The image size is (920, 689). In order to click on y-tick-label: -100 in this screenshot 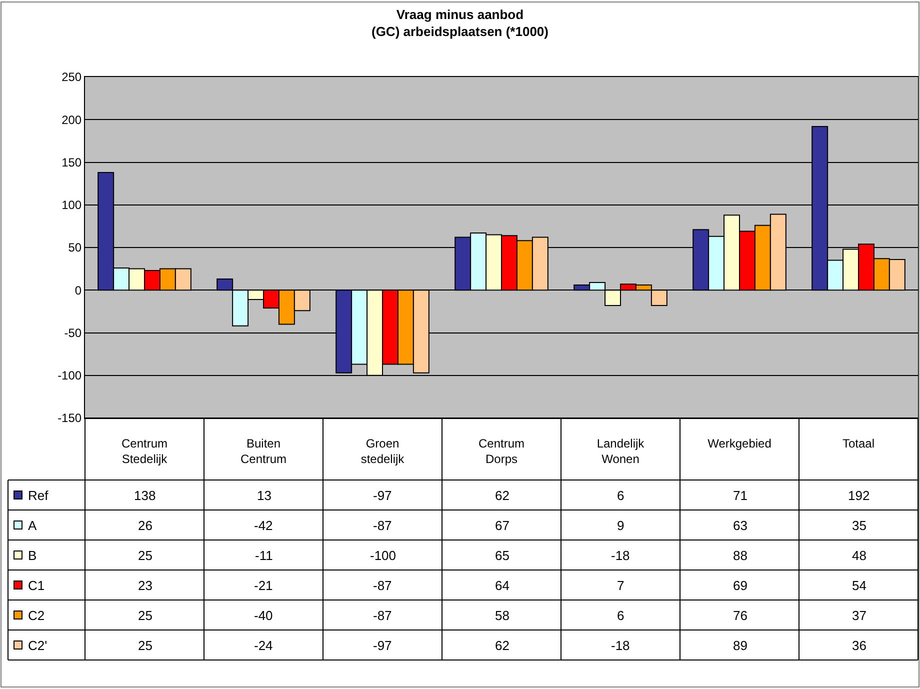, I will do `click(70, 375)`.